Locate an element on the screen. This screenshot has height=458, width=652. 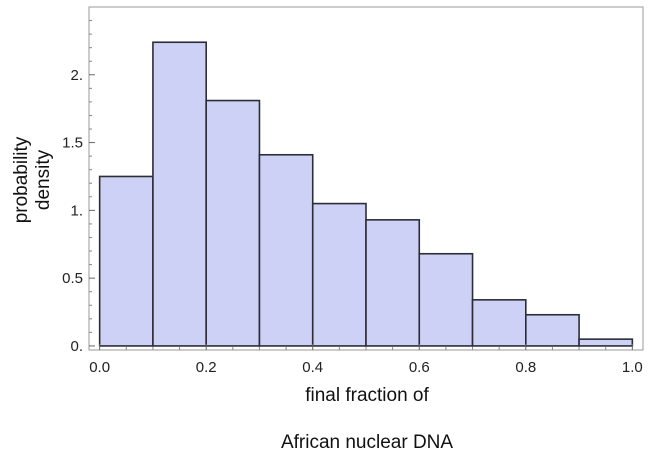
y-axis-label-line2: density is located at coordinates (43, 179).